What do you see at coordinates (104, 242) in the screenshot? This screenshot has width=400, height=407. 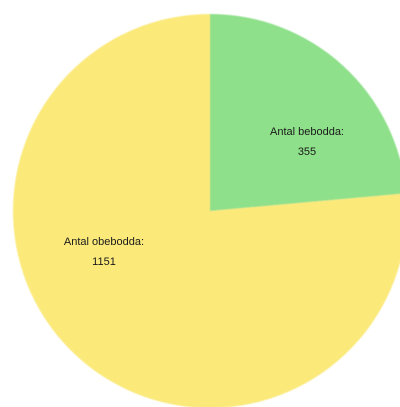 I see `pie-label-obebodda-name: Antal obebodda:` at bounding box center [104, 242].